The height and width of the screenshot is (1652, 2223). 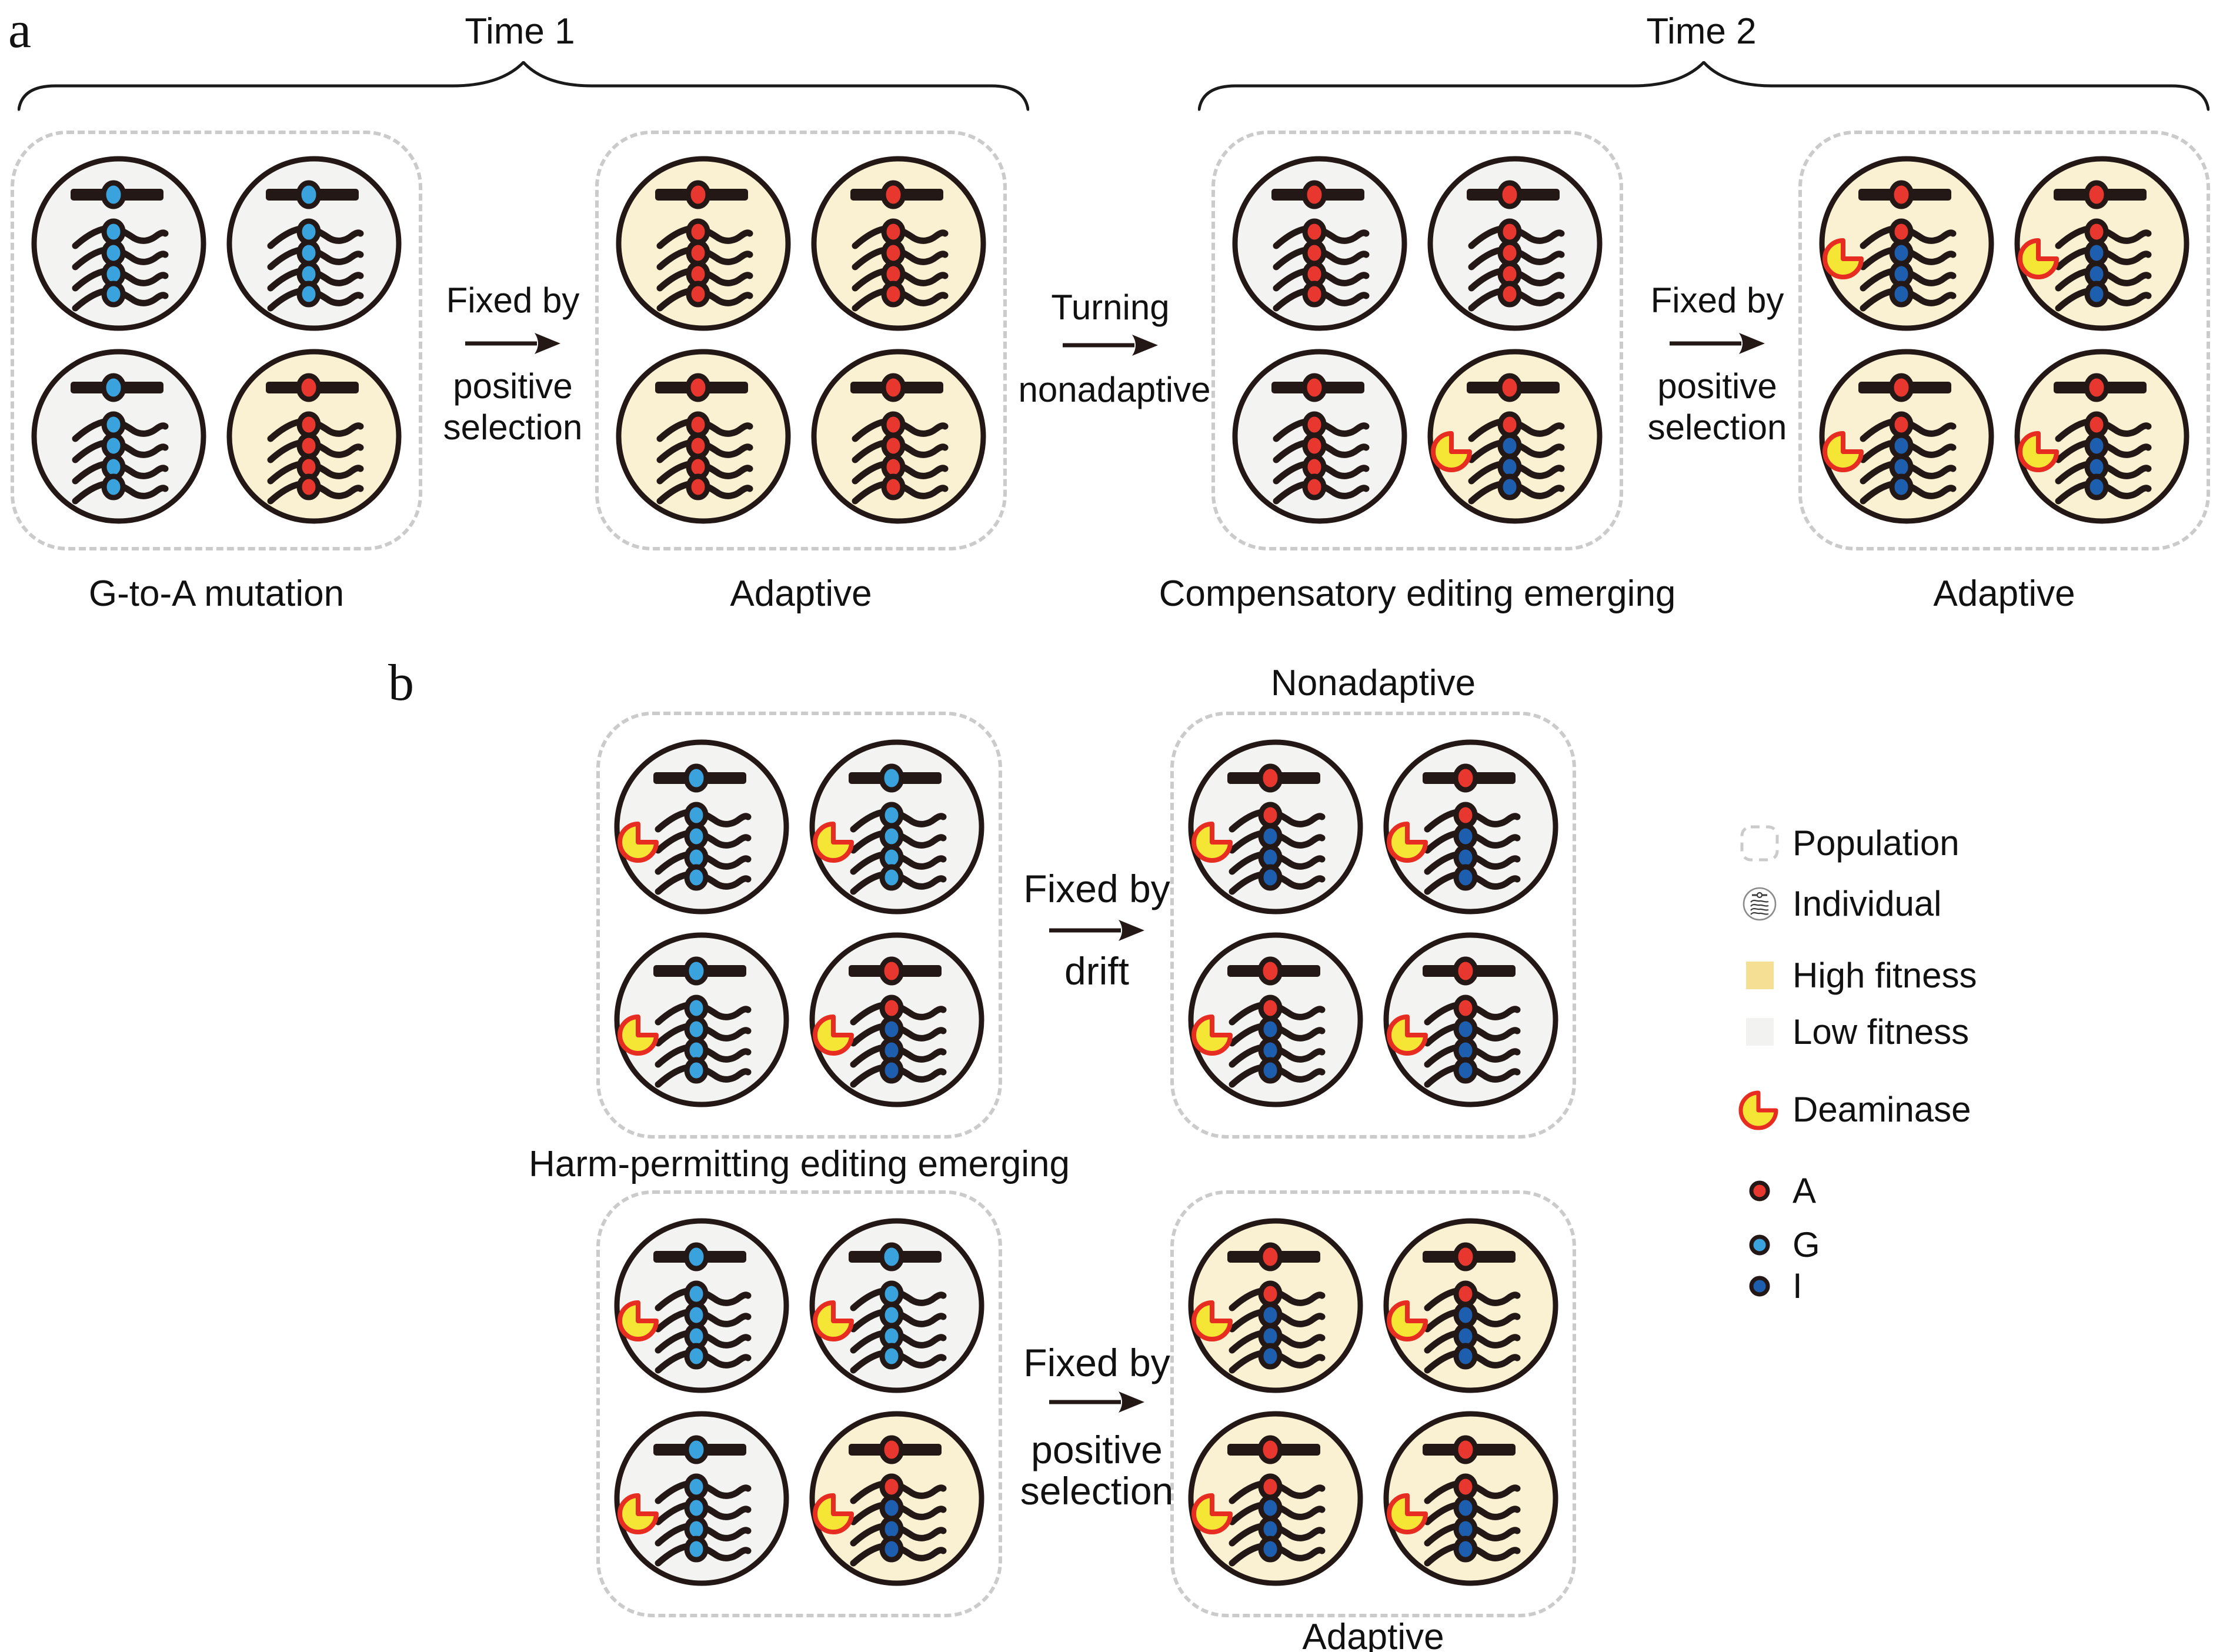 I want to click on time2-brace-icon, so click(x=1704, y=86).